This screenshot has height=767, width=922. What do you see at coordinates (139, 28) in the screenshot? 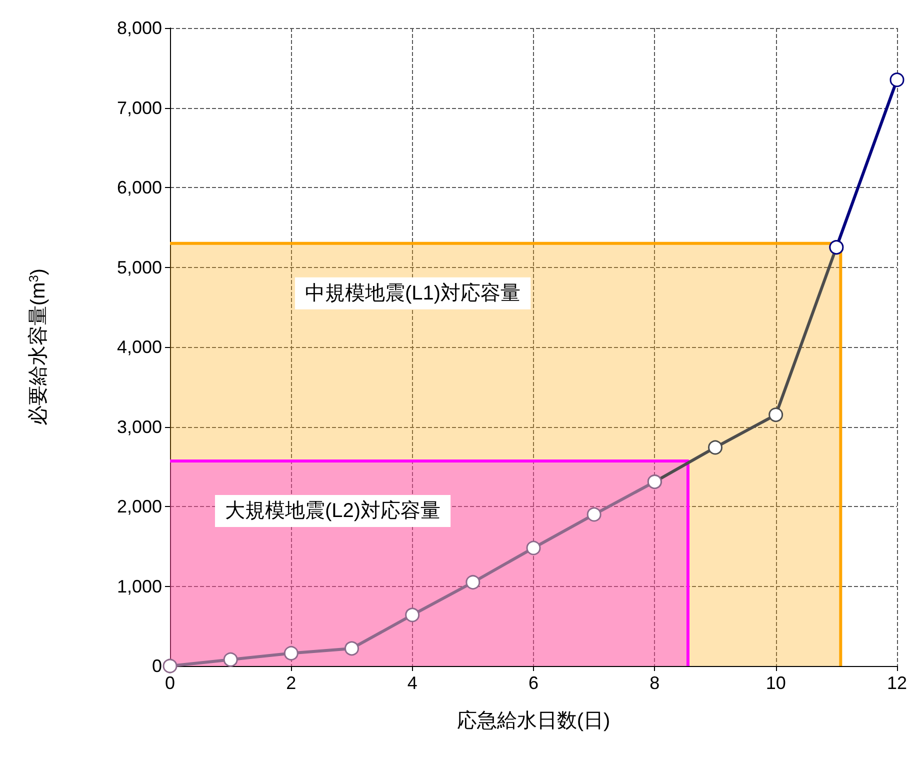
I see `y-tick-label: 8,000` at bounding box center [139, 28].